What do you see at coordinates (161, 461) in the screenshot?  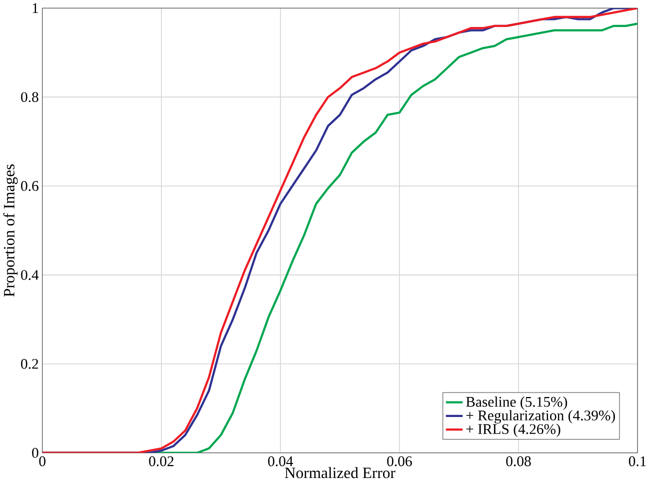 I see `x-tick-label: 0.02` at bounding box center [161, 461].